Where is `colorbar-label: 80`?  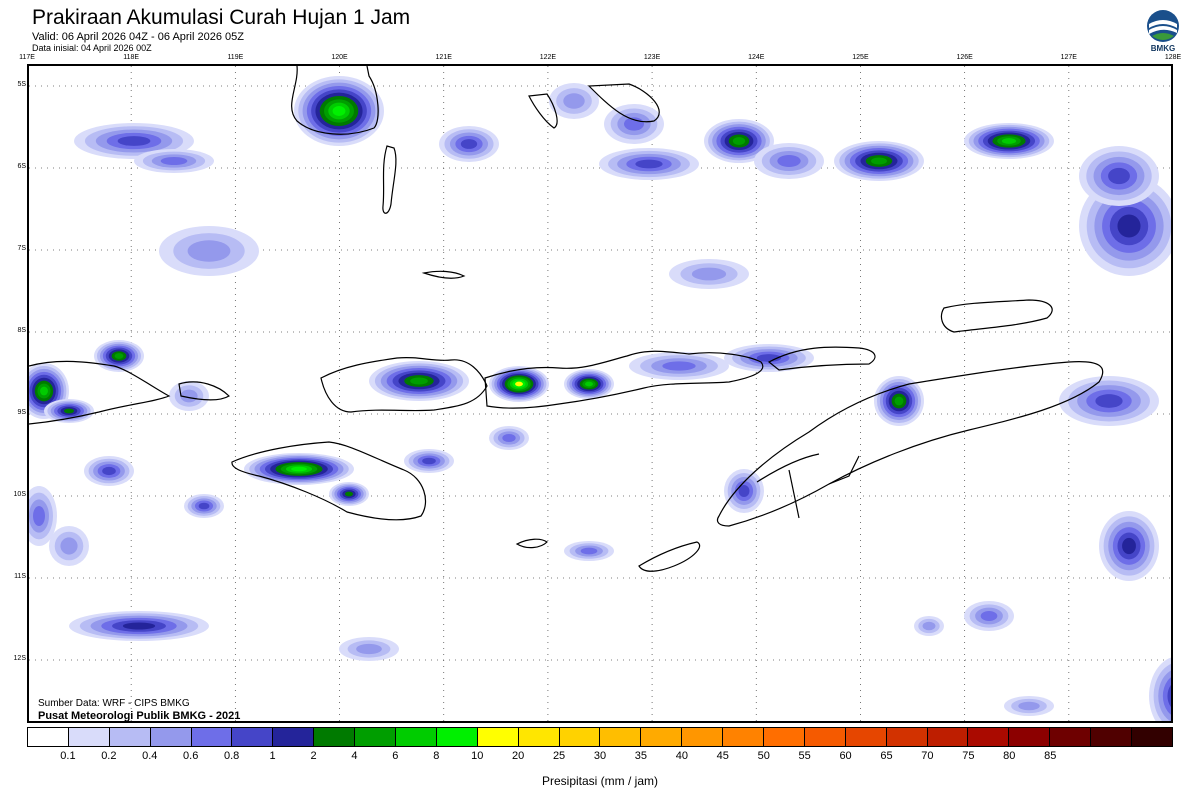 colorbar-label: 80 is located at coordinates (1009, 756).